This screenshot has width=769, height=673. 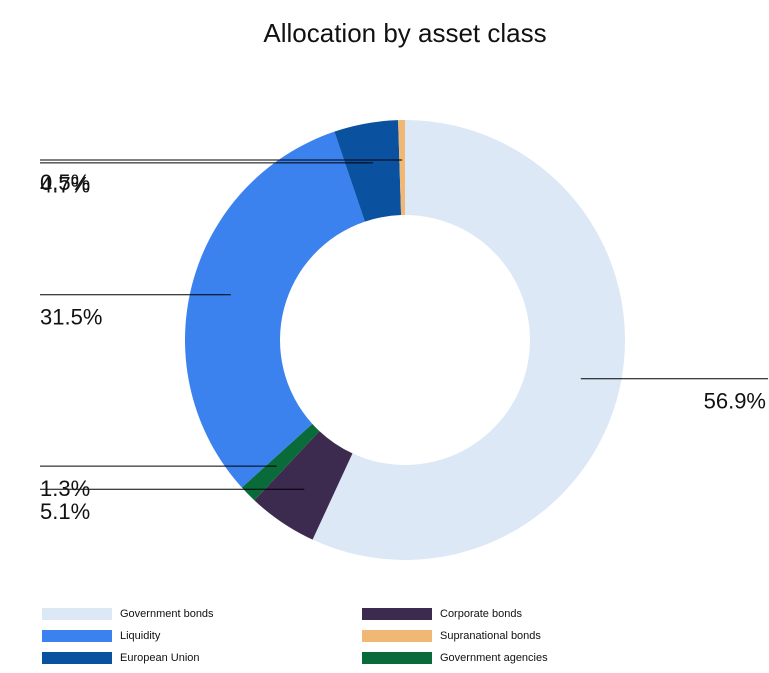 I want to click on legend-label: Government agencies, so click(x=494, y=658).